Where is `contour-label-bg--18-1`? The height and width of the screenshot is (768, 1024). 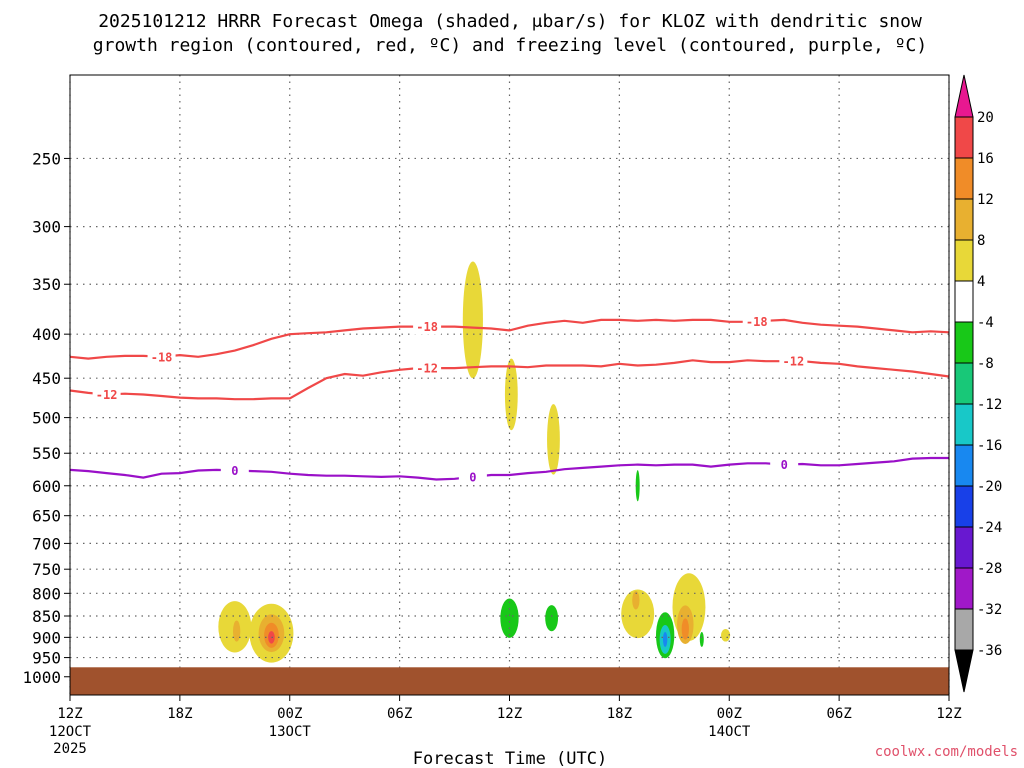 contour-label-bg--18-1 is located at coordinates (427, 326).